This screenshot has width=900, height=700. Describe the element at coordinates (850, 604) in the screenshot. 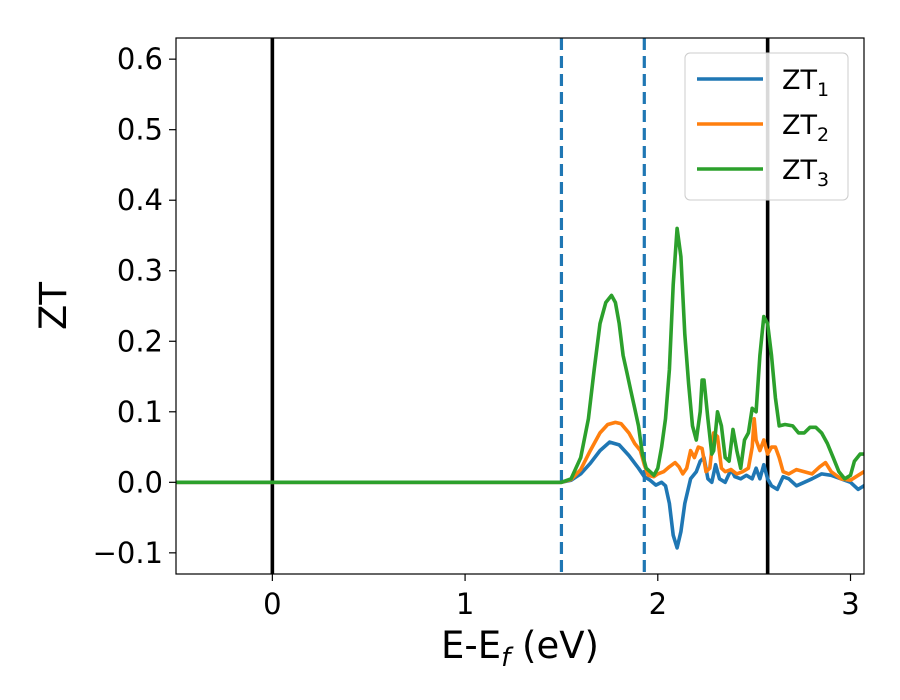

I see `x-tick-label: 3` at that location.